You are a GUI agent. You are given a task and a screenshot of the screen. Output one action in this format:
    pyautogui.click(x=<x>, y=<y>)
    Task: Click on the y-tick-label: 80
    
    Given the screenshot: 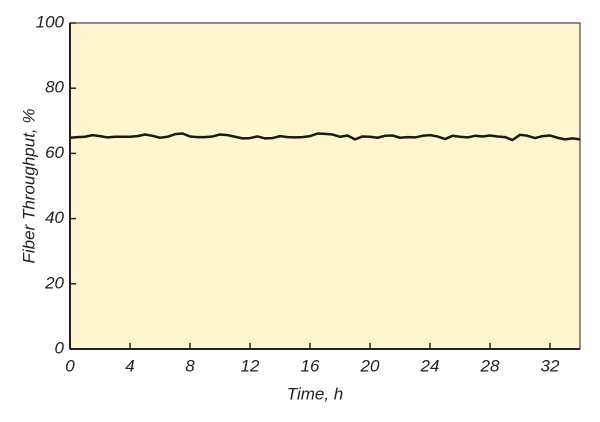 What is the action you would take?
    pyautogui.click(x=54, y=87)
    